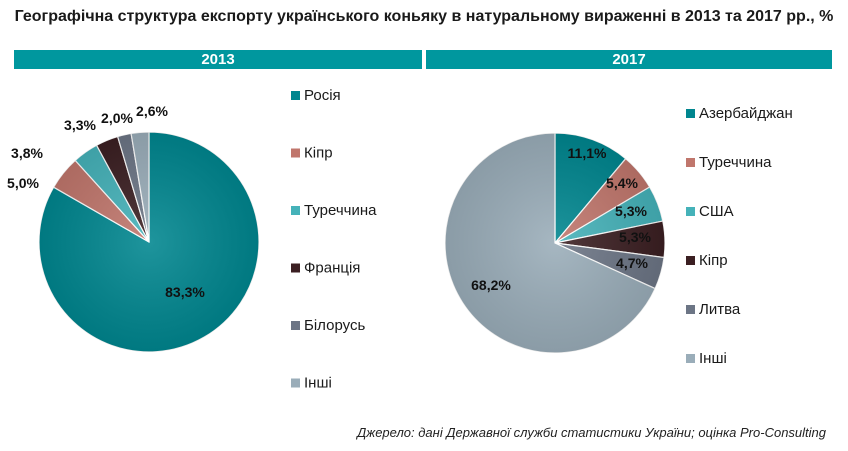 The width and height of the screenshot is (848, 451). I want to click on pie-2017-label-0: 11,1%, so click(587, 153).